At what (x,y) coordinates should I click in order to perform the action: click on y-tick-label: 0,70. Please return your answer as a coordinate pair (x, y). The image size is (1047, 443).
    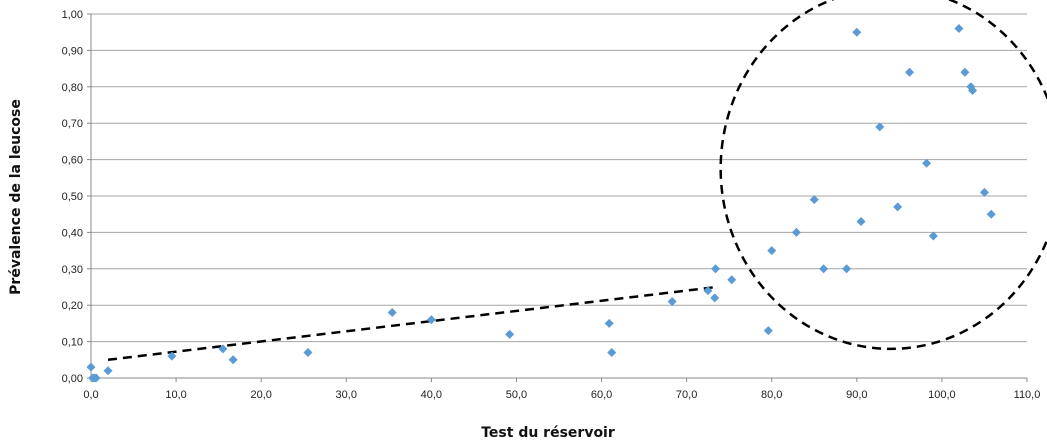
    Looking at the image, I should click on (72, 124).